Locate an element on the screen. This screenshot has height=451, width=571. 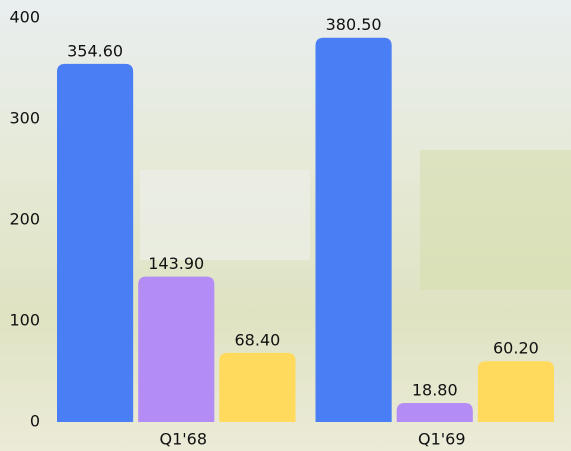
value-label: 354.60 is located at coordinates (95, 50).